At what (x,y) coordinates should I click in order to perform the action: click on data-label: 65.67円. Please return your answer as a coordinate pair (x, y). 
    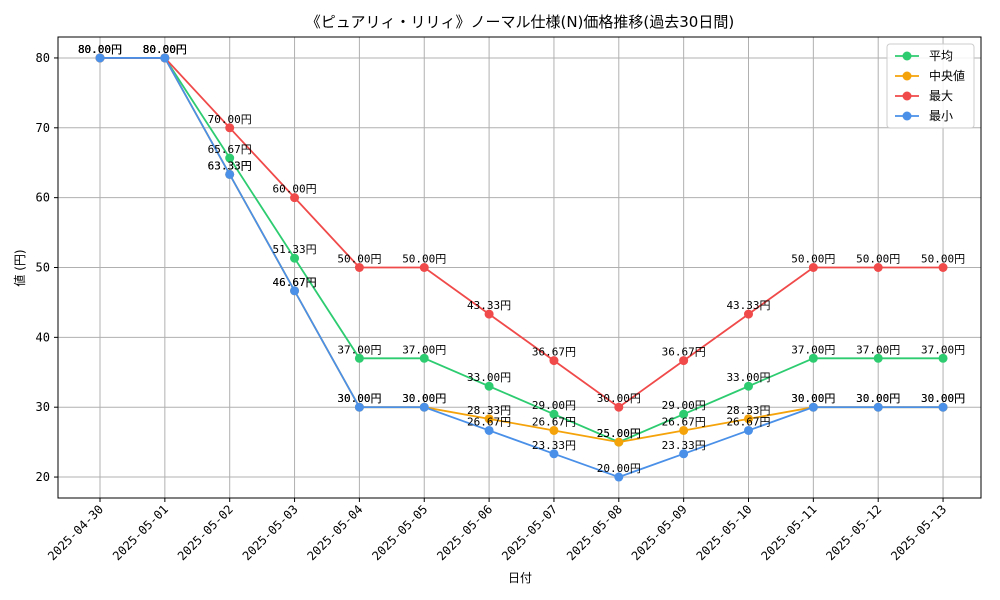
    Looking at the image, I should click on (230, 149).